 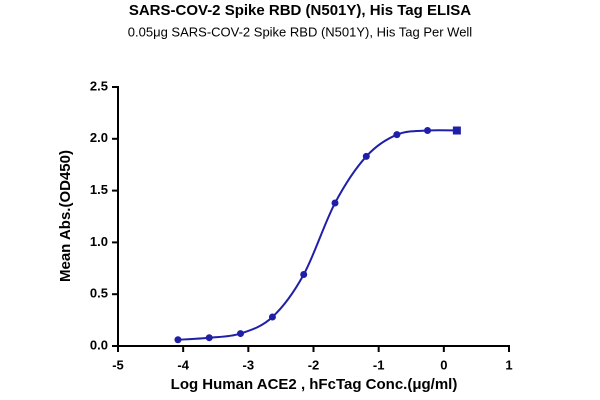 What do you see at coordinates (314, 384) in the screenshot?
I see `x-axis-title: Log Human ACE2 , hFcTag Conc.(μg/ml)` at bounding box center [314, 384].